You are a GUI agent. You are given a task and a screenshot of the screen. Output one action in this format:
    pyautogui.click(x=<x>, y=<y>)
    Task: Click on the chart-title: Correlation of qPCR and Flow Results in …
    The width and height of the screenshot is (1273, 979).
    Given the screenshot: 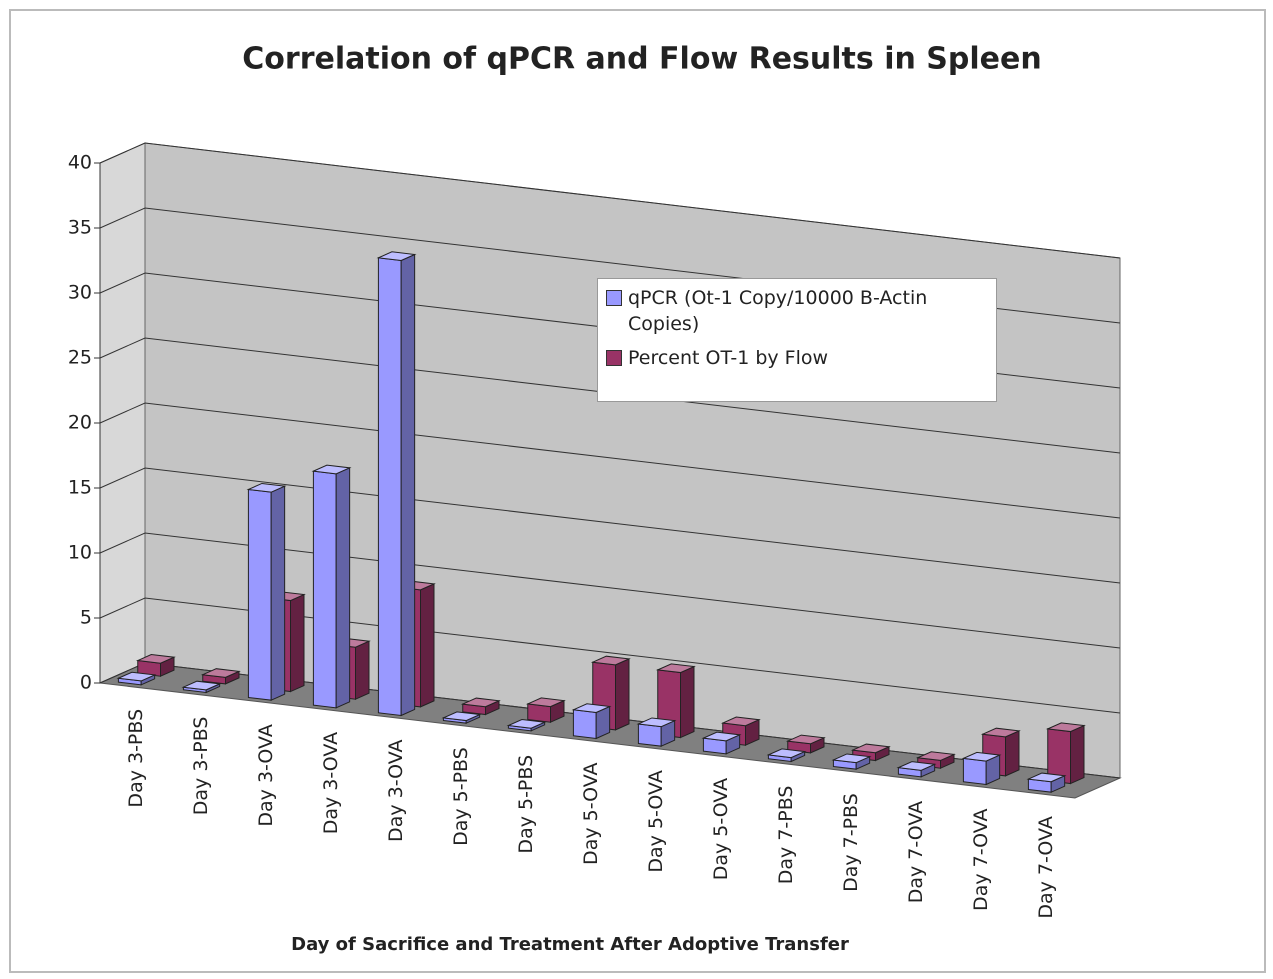 What is the action you would take?
    pyautogui.click(x=641, y=59)
    